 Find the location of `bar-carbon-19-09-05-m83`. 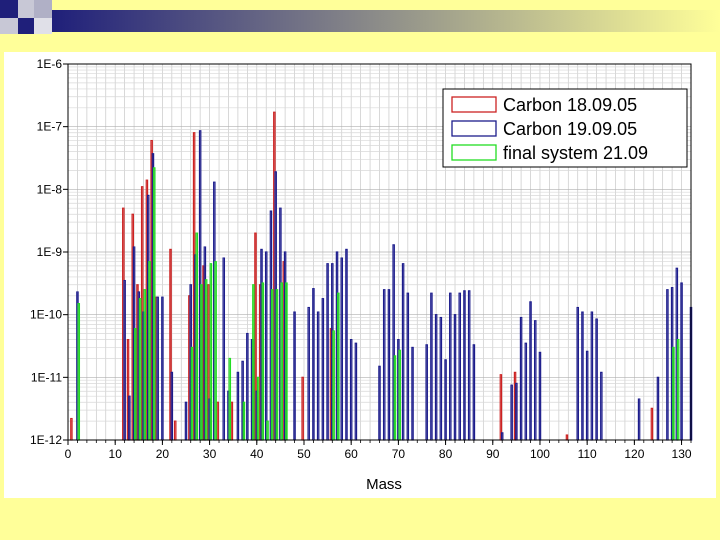

bar-carbon-19-09-05-m83 is located at coordinates (459, 366).